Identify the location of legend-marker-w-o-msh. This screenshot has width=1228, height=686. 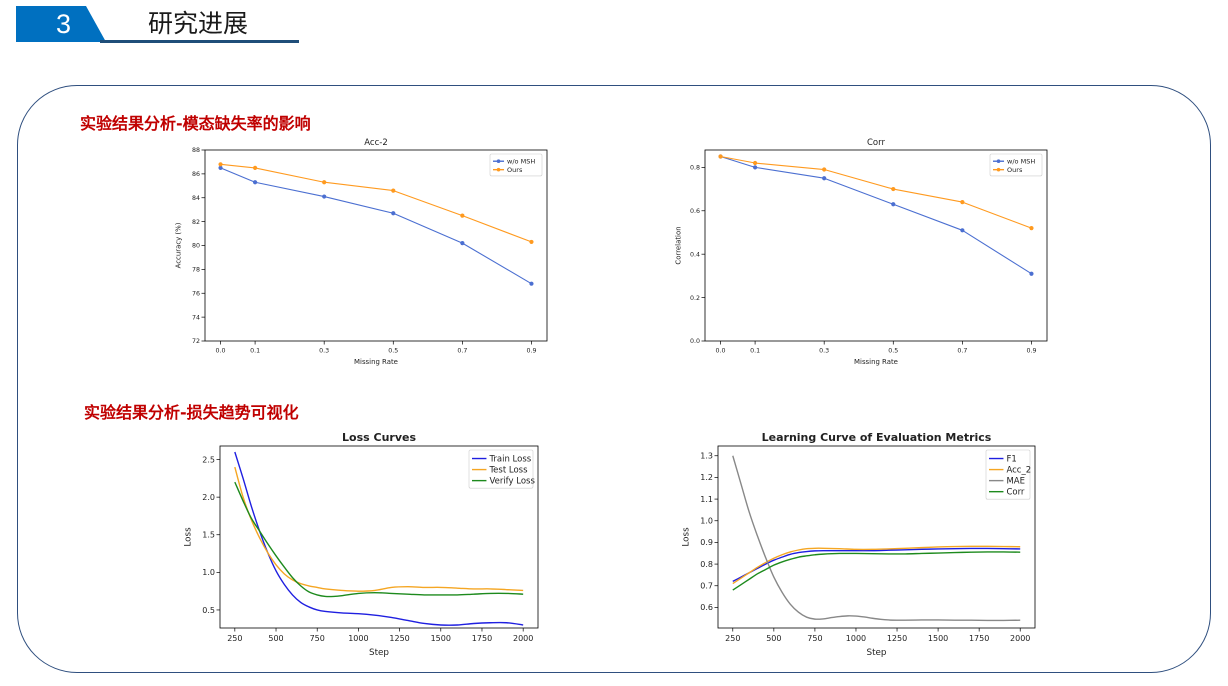
(498, 161).